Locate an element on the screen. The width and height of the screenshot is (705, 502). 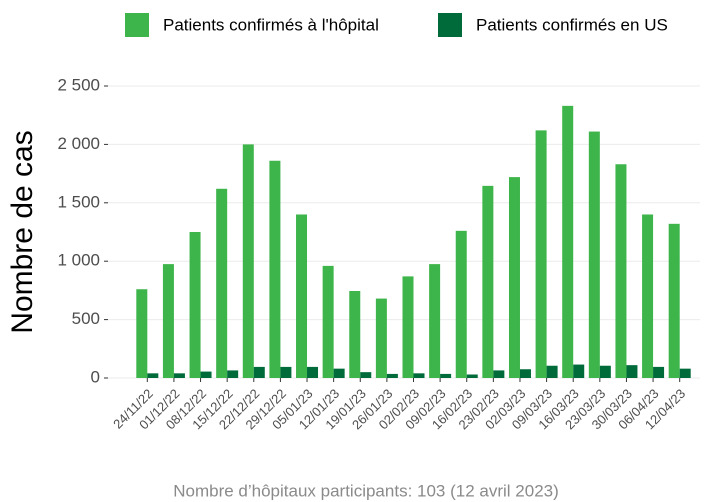
legend-label: Patients confirmés à l'hôpital is located at coordinates (271, 24).